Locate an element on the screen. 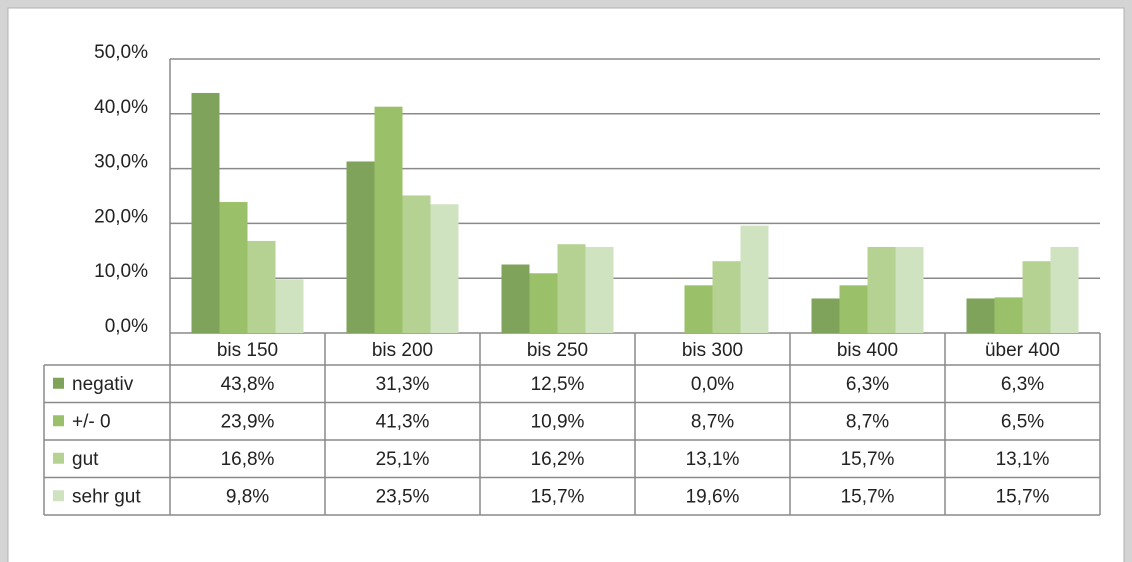  x-tick-label: bis 200 is located at coordinates (402, 350).